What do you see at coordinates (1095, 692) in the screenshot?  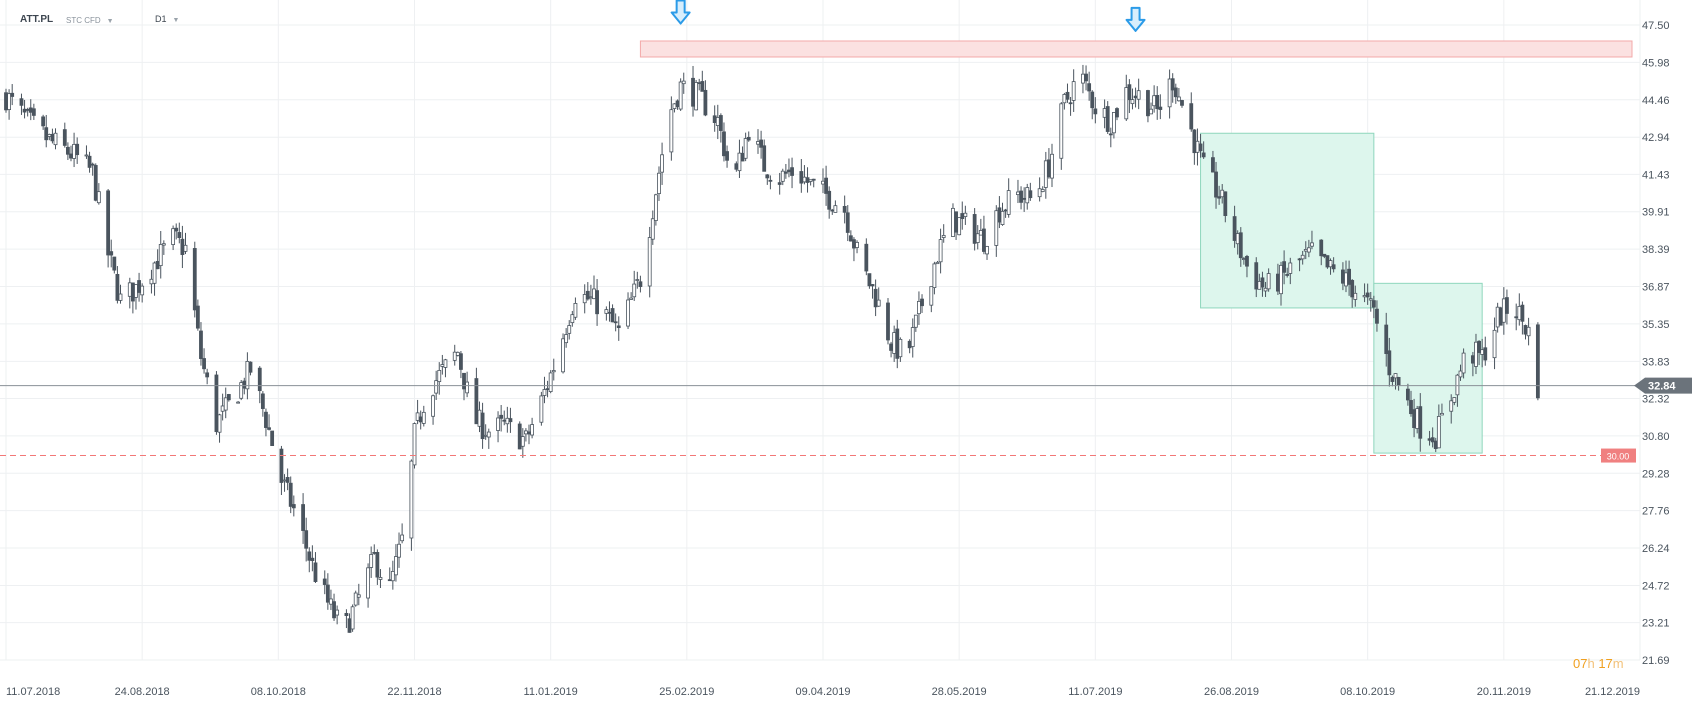 I see `x-tick-label: 11.07.2019` at bounding box center [1095, 692].